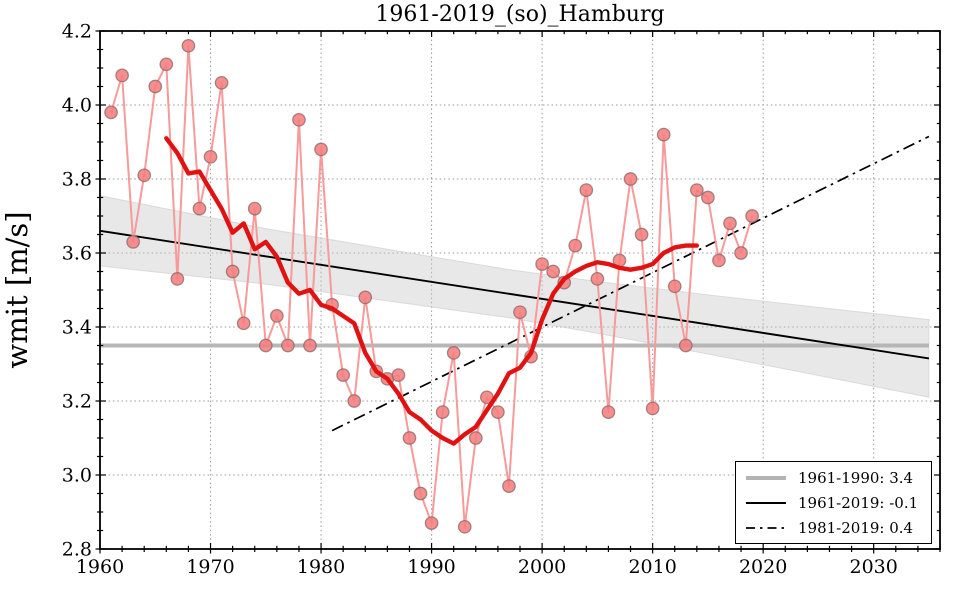 This screenshot has height=600, width=960. What do you see at coordinates (77, 328) in the screenshot?
I see `svg-text: 3.4` at bounding box center [77, 328].